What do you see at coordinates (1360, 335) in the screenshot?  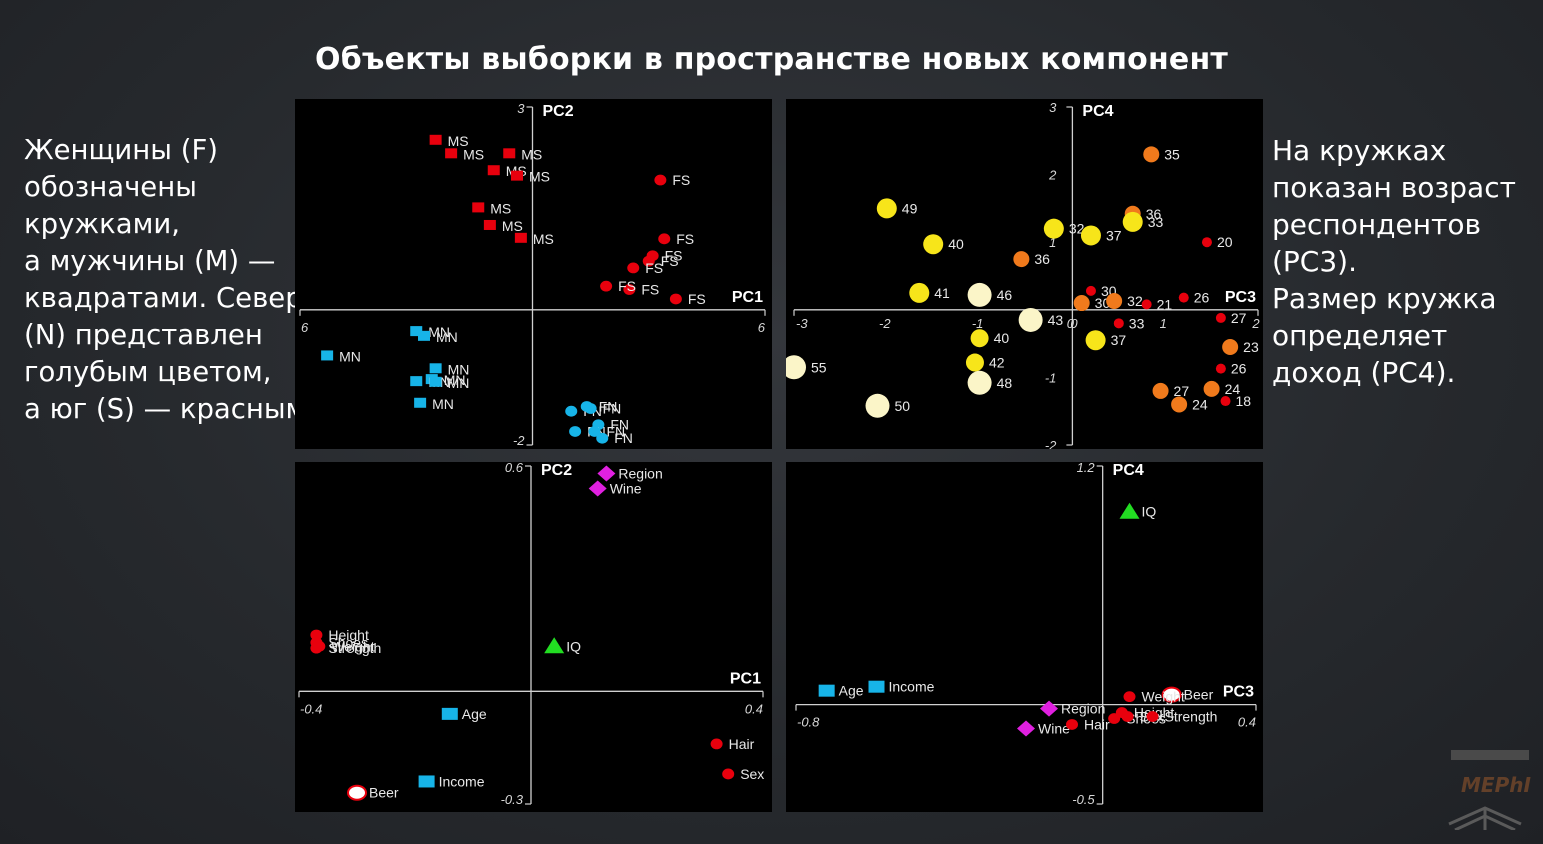 I see `right-line: определяет` at bounding box center [1360, 335].